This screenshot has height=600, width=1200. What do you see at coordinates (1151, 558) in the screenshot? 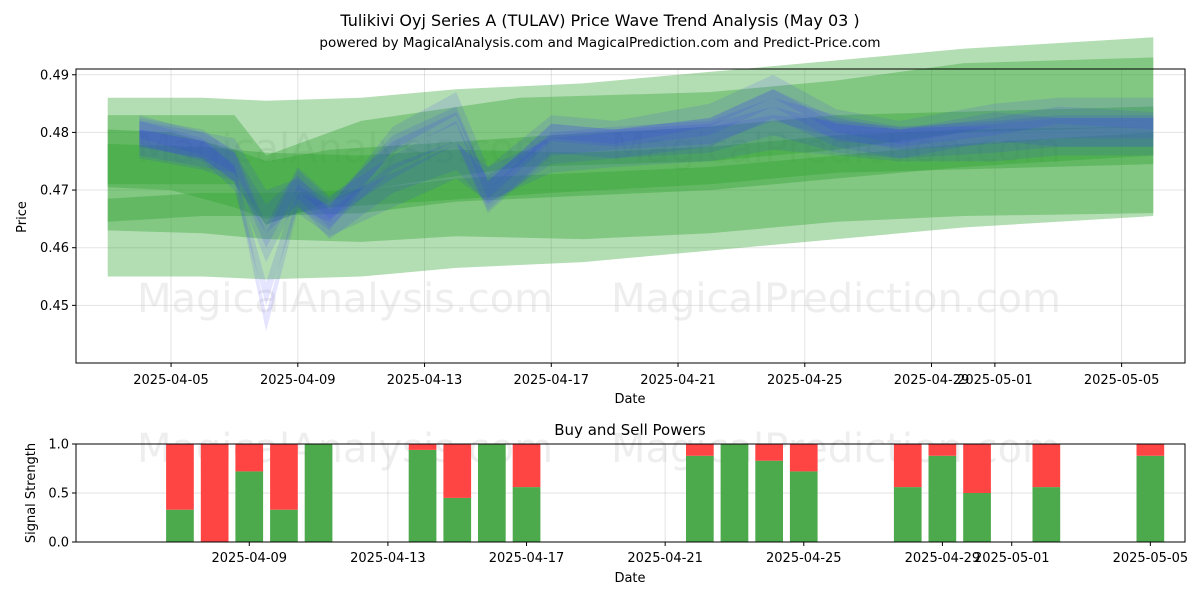
I see `signal-x-tick-label: 2025-05-05` at bounding box center [1151, 558].